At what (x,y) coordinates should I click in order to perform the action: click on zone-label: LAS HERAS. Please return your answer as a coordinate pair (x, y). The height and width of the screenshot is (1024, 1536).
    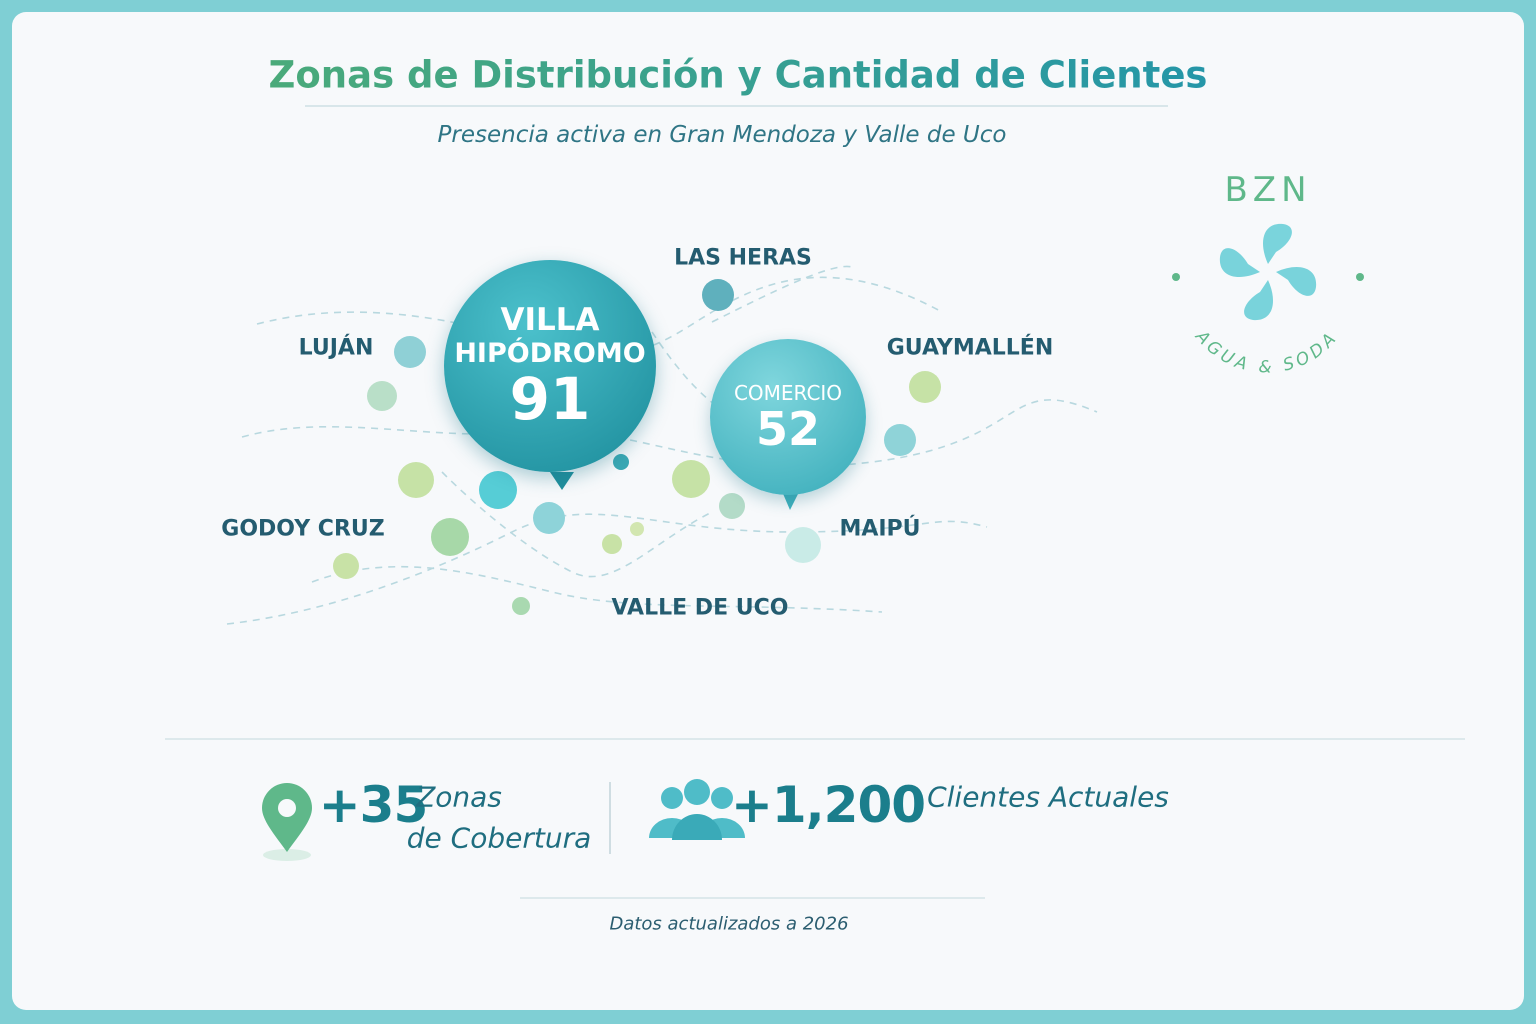
    Looking at the image, I should click on (743, 258).